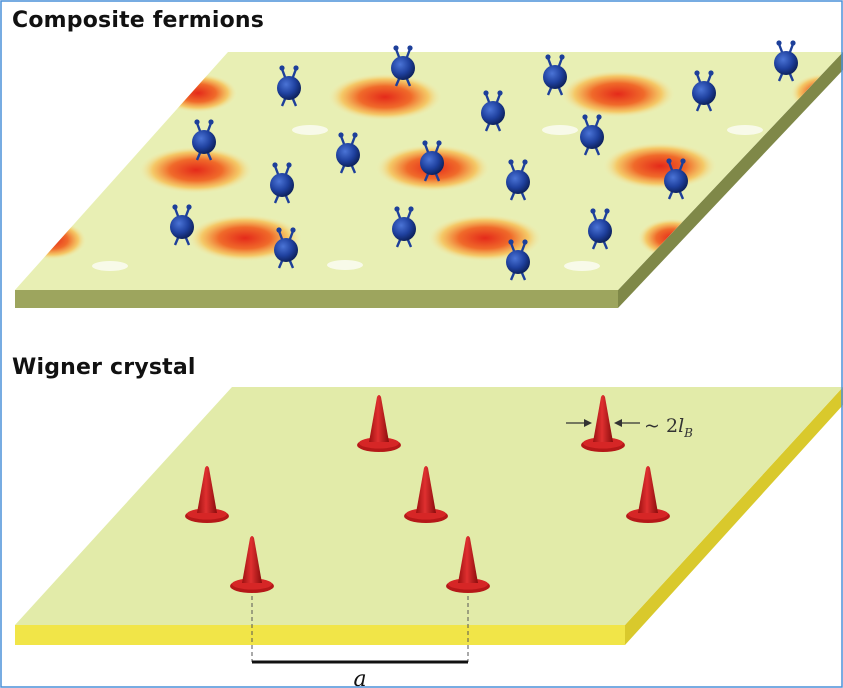  I want to click on lattice-spacing-indicator, so click(360, 630).